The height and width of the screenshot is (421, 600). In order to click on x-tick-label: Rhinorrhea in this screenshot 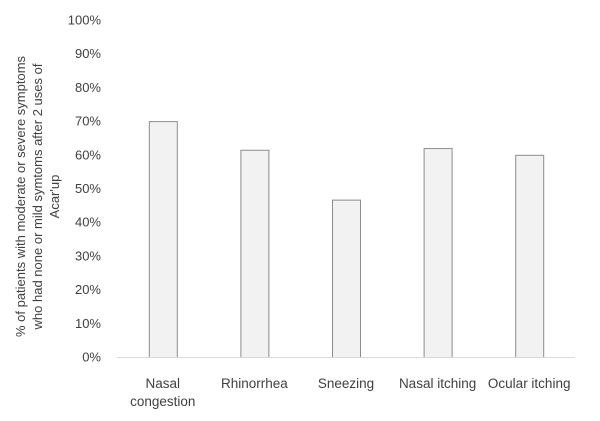, I will do `click(254, 383)`.